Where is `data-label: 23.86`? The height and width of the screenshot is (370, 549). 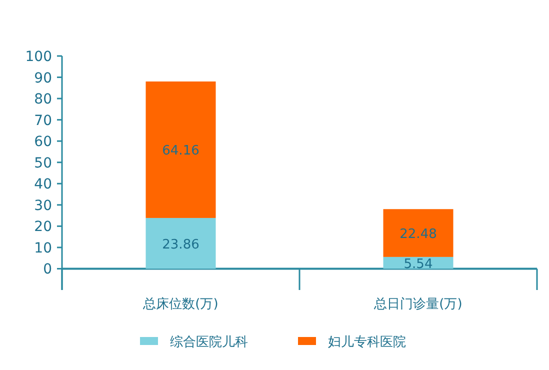
data-label: 23.86 is located at coordinates (181, 244).